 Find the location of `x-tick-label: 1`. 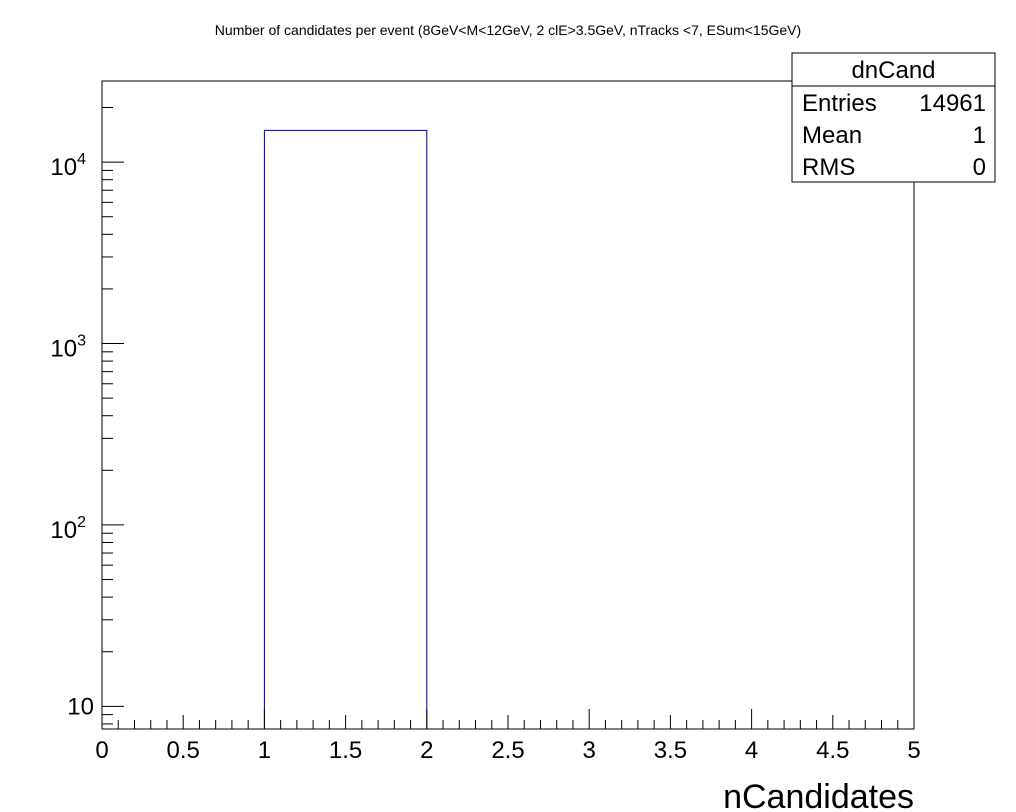

x-tick-label: 1 is located at coordinates (264, 750).